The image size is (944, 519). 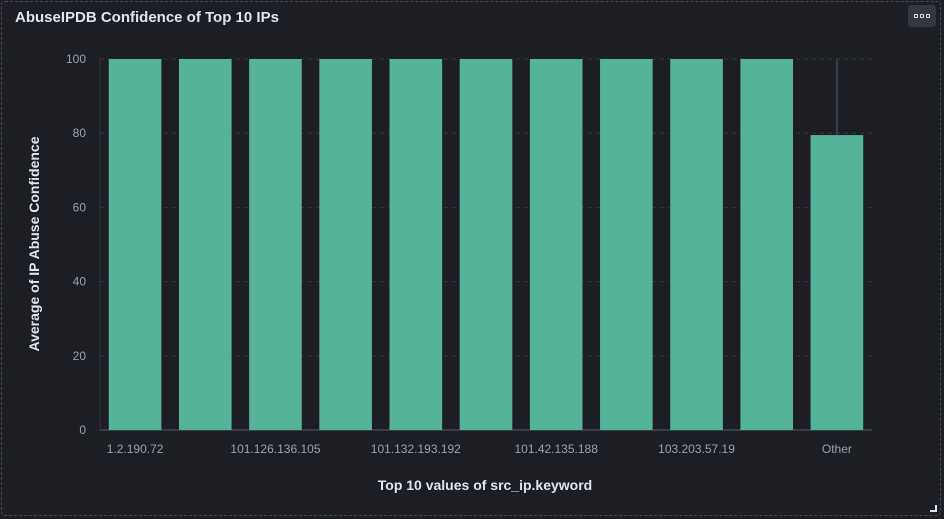 I want to click on y-axis-title: Average of IP Abuse Confidence, so click(x=34, y=243).